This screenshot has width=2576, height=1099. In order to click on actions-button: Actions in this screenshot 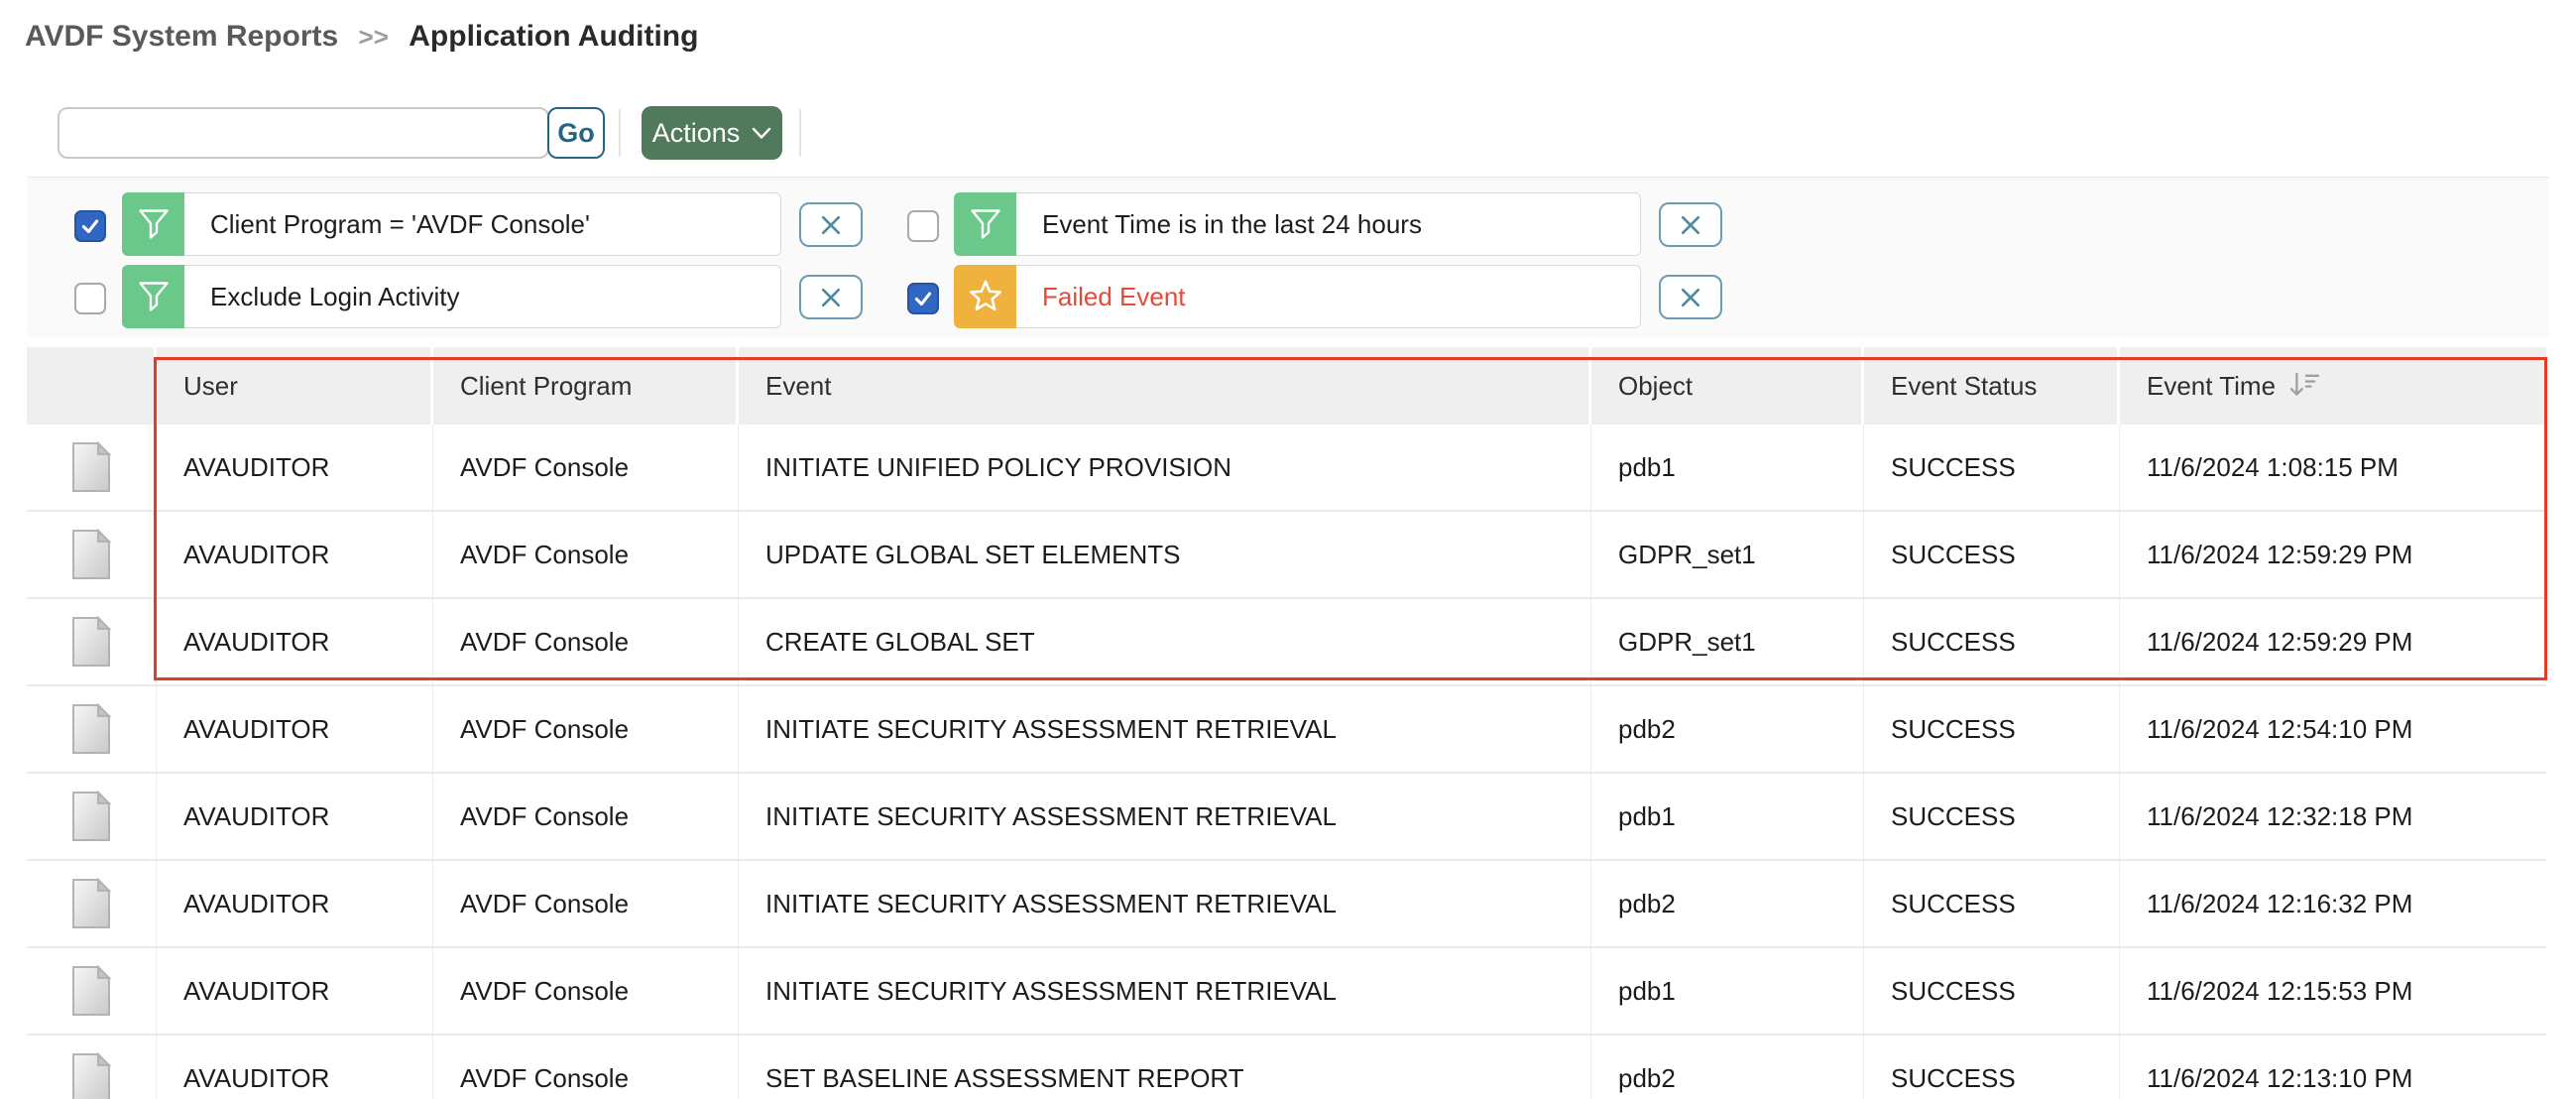, I will do `click(712, 133)`.